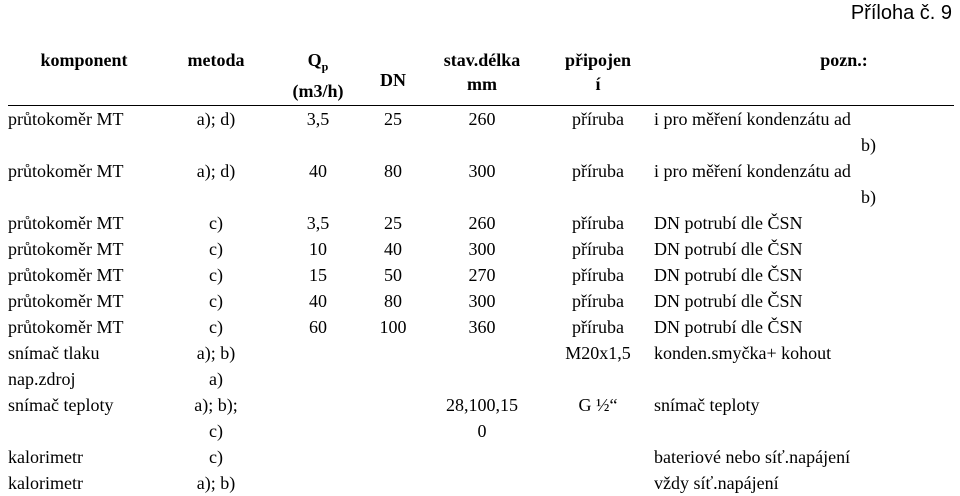 The height and width of the screenshot is (496, 960). Describe the element at coordinates (393, 274) in the screenshot. I see `cell-dn: 50` at that location.